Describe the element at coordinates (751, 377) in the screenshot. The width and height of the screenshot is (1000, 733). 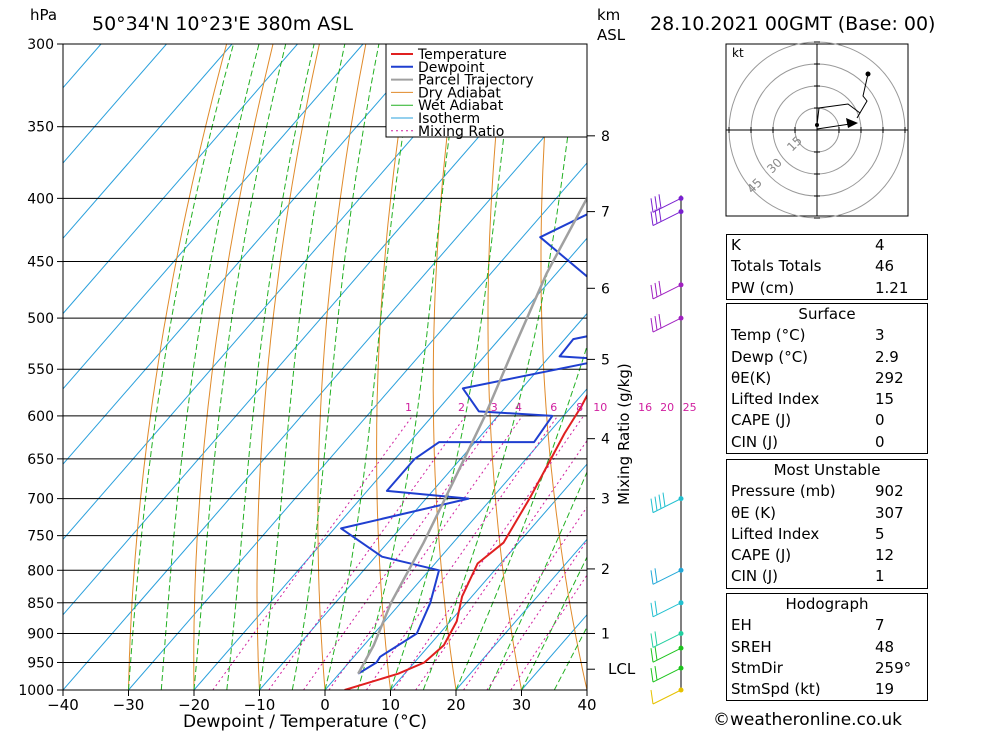
I see `row-label: θE(K)` at that location.